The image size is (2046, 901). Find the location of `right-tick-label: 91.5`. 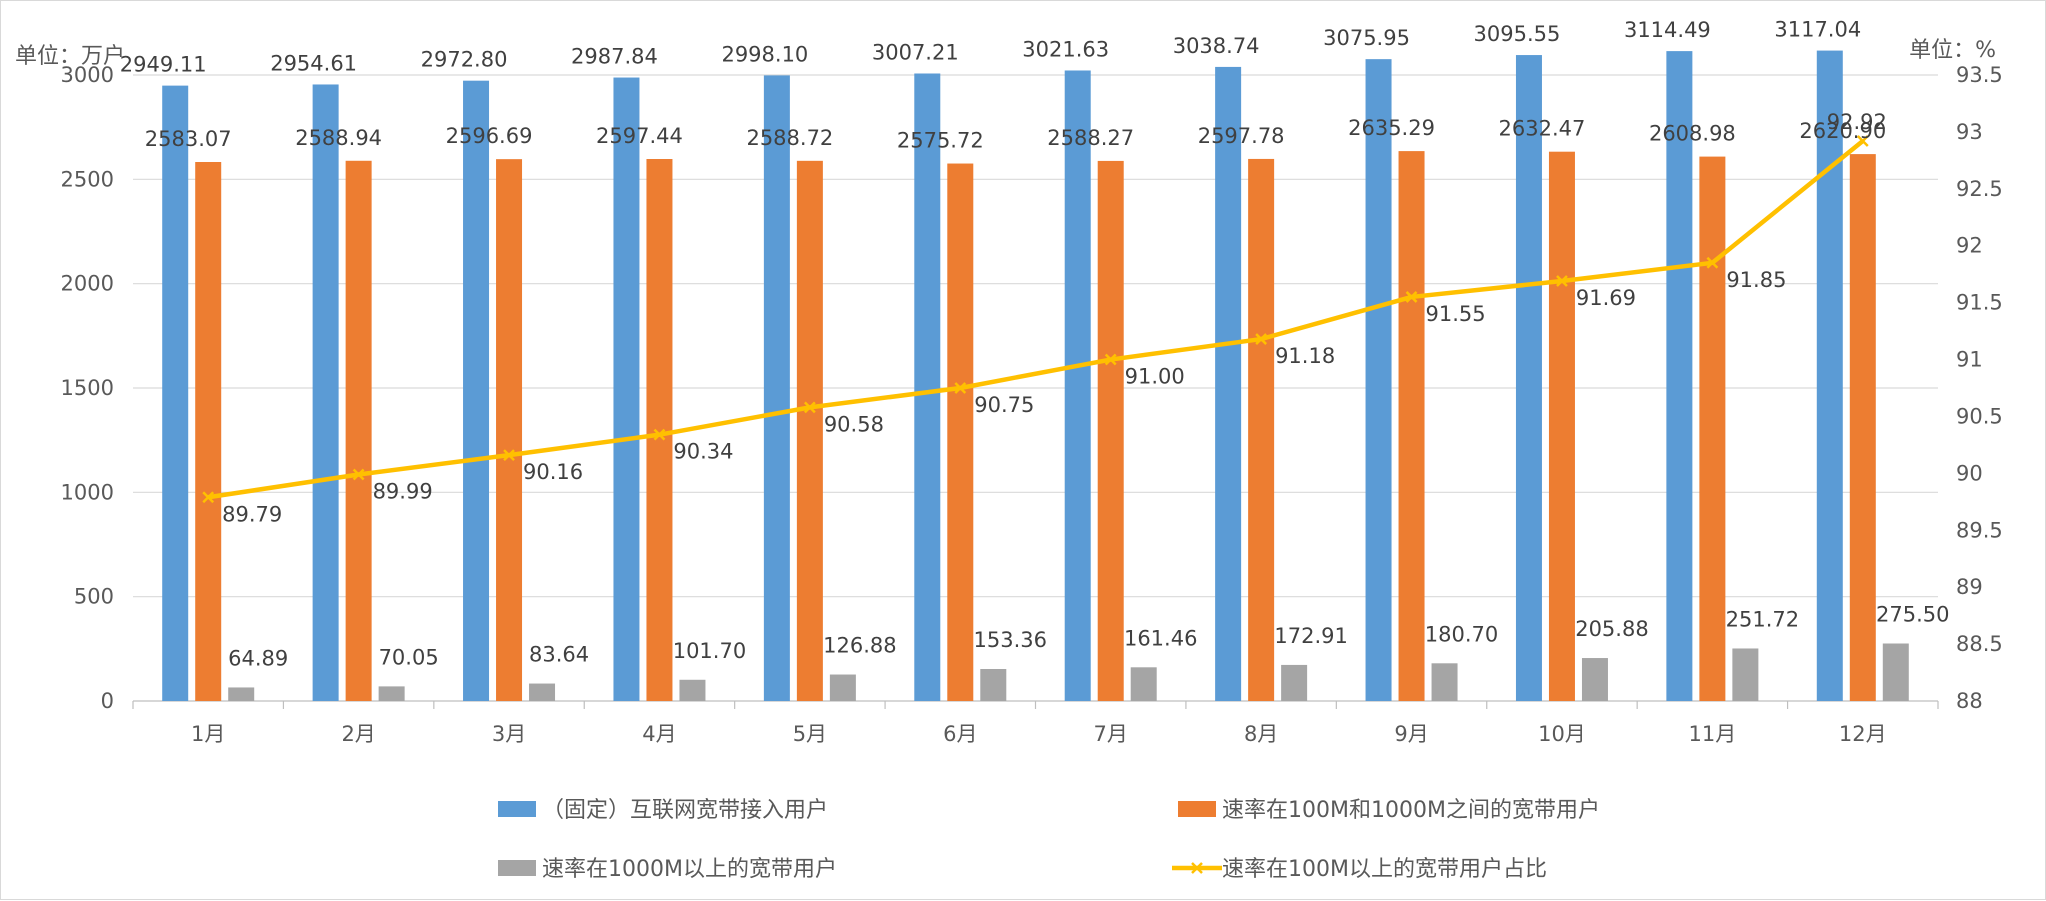

right-tick-label: 91.5 is located at coordinates (1979, 303).